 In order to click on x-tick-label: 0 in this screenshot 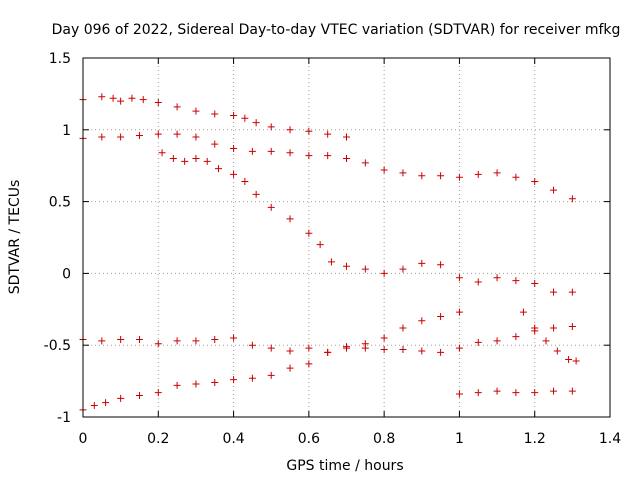, I will do `click(83, 439)`.